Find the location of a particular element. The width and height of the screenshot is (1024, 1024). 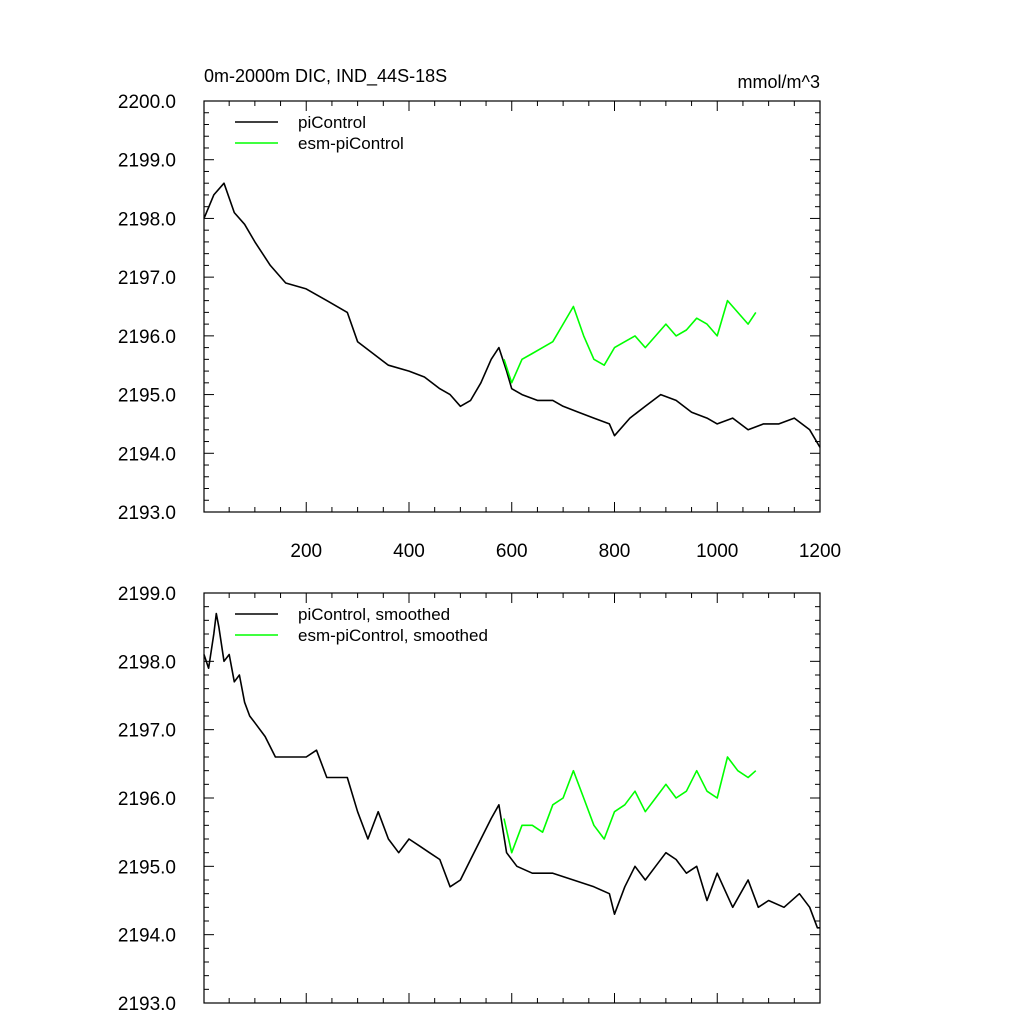

legend-label: piControl, smoothed is located at coordinates (374, 614).